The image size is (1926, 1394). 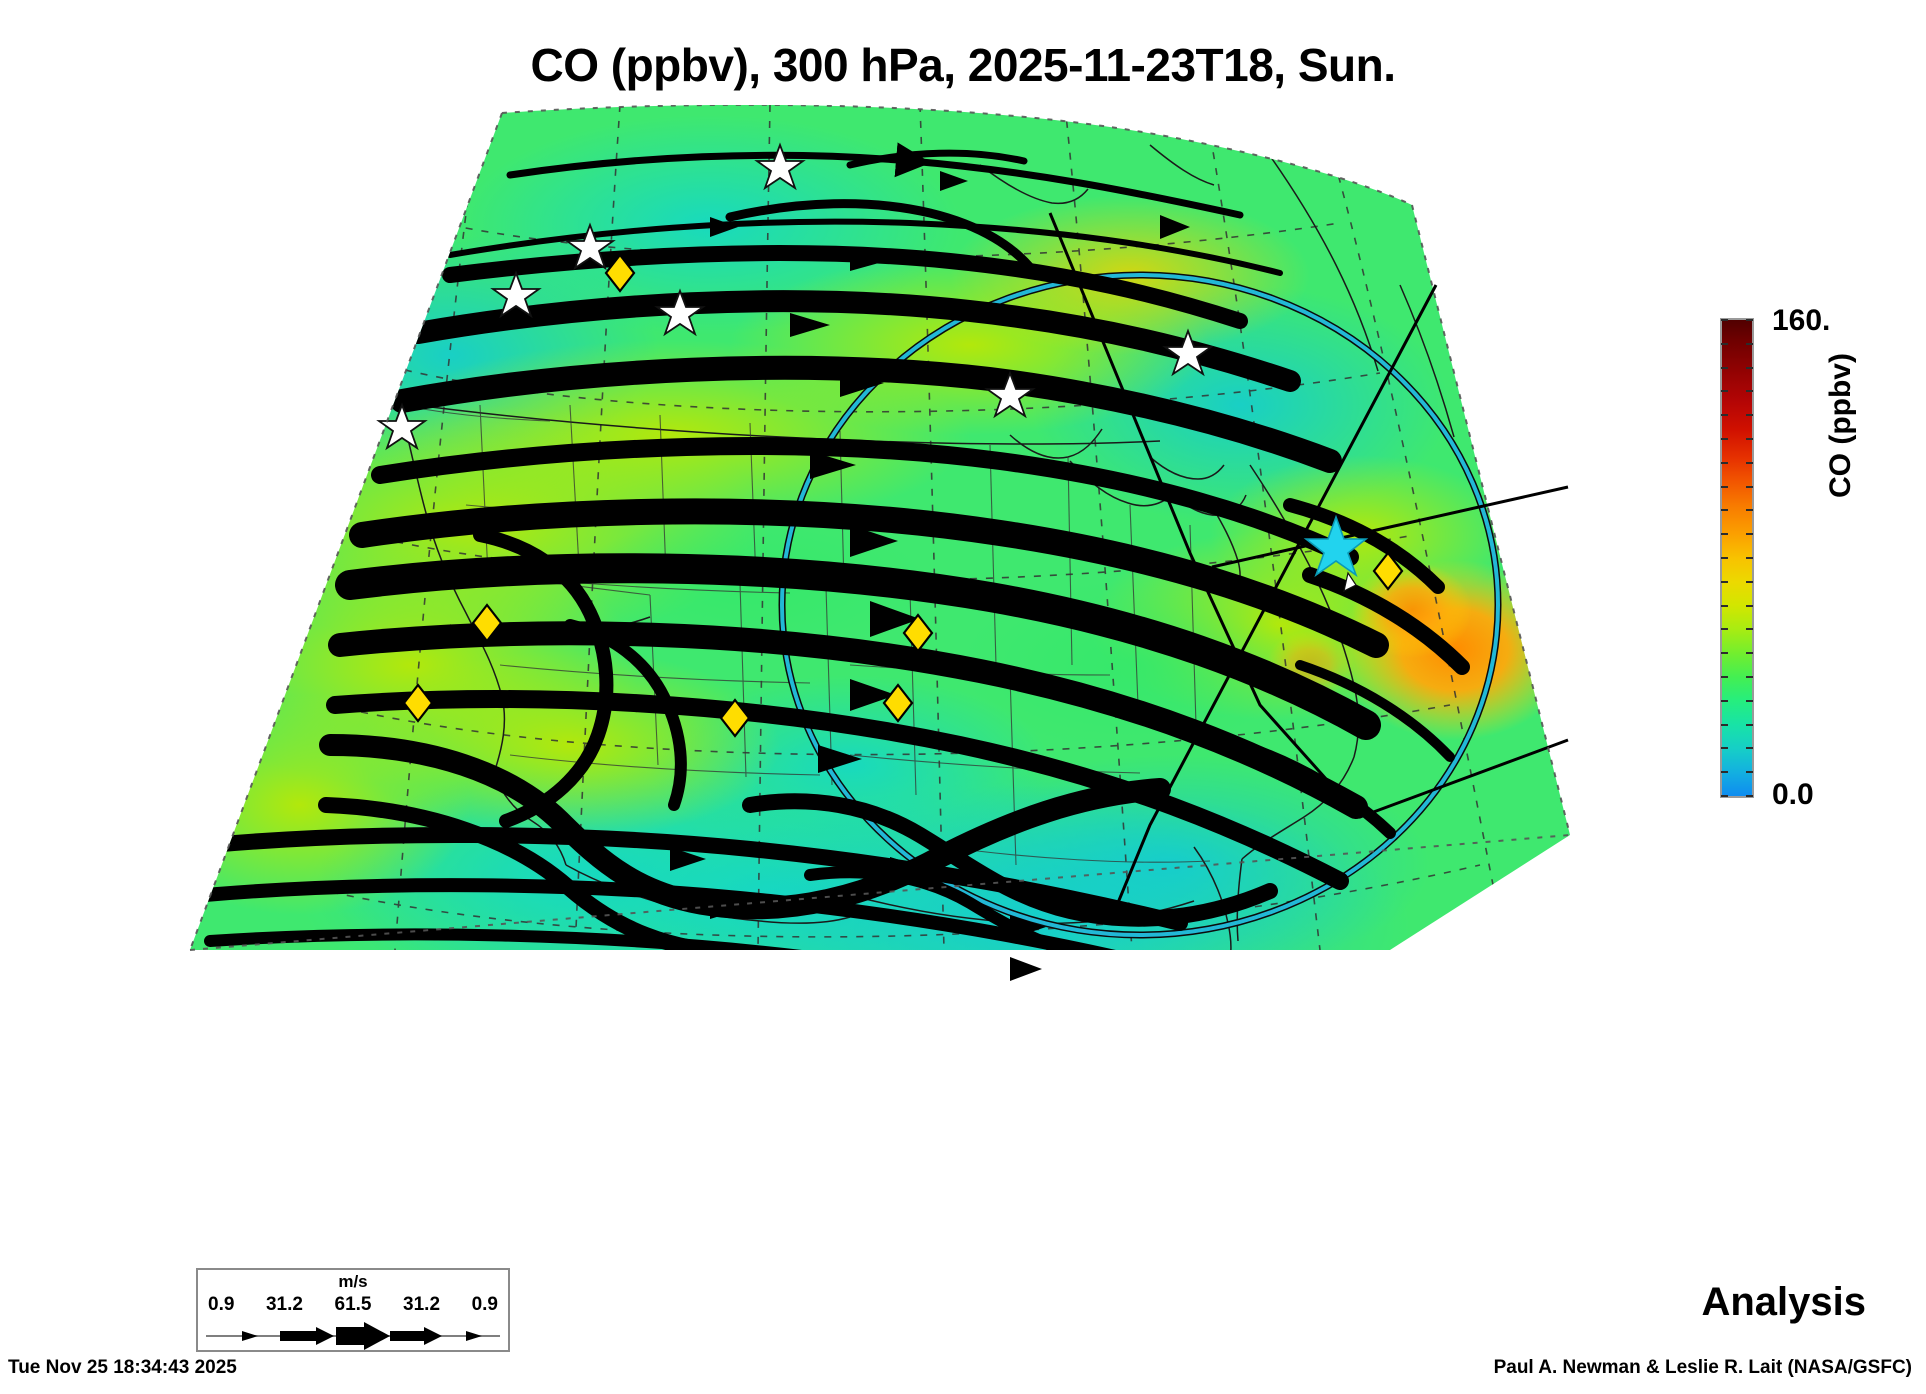 What do you see at coordinates (1737, 558) in the screenshot?
I see `colorbar-ticks` at bounding box center [1737, 558].